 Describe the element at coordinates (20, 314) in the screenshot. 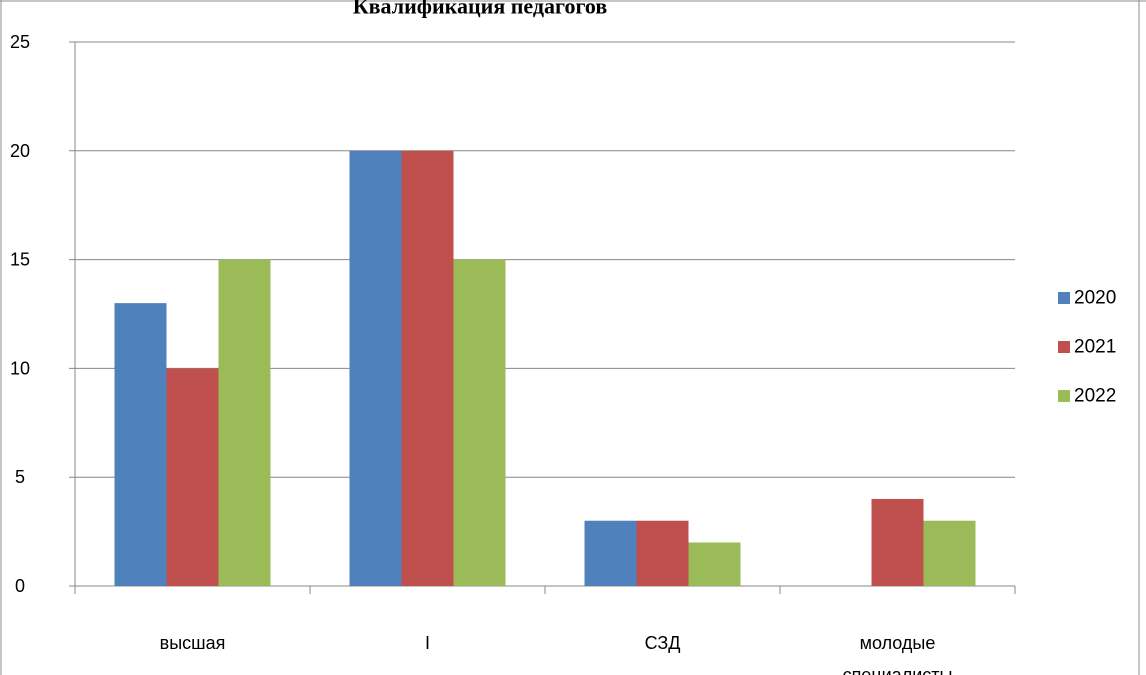

I see `y-tick-labels: 0 5 10 15 20 25` at that location.